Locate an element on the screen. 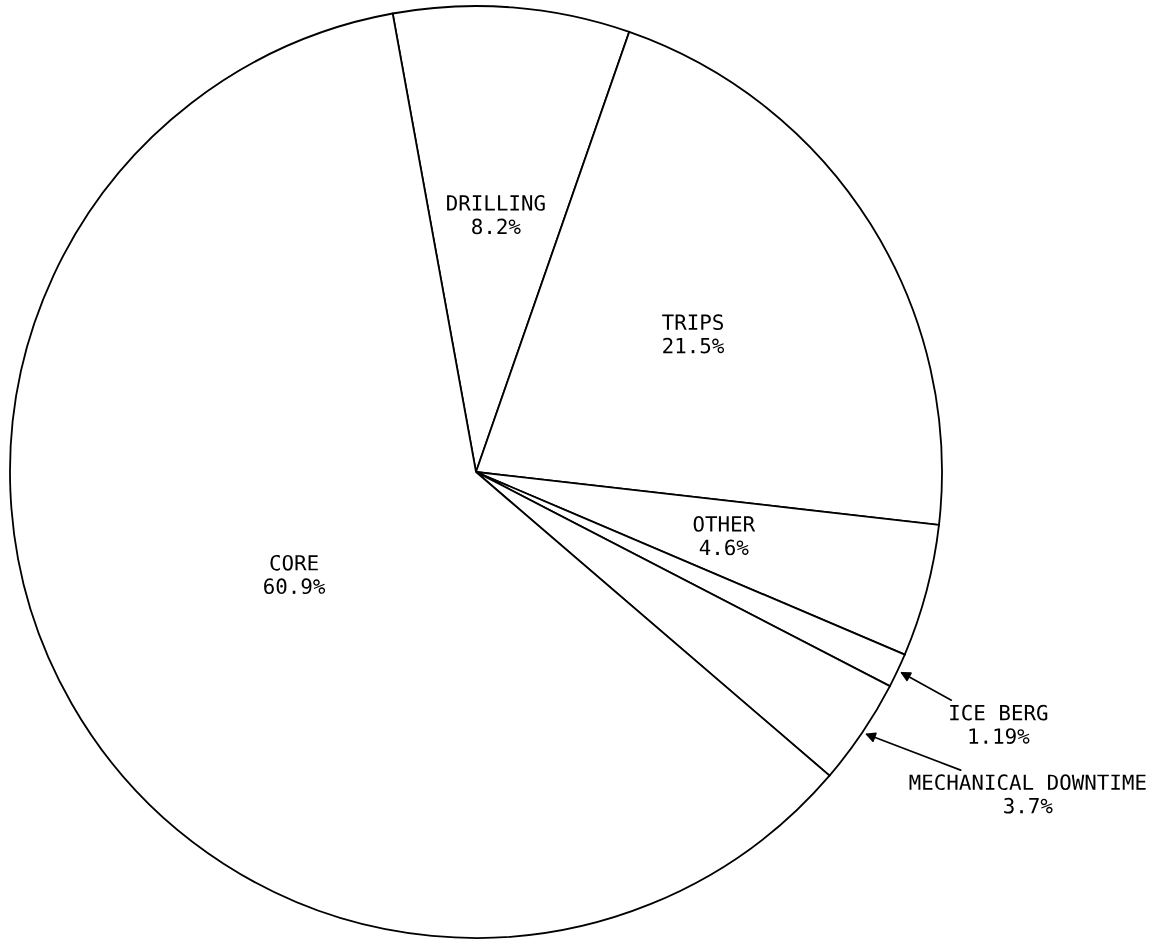 The height and width of the screenshot is (943, 1154). data-label: 1.19% is located at coordinates (999, 736).